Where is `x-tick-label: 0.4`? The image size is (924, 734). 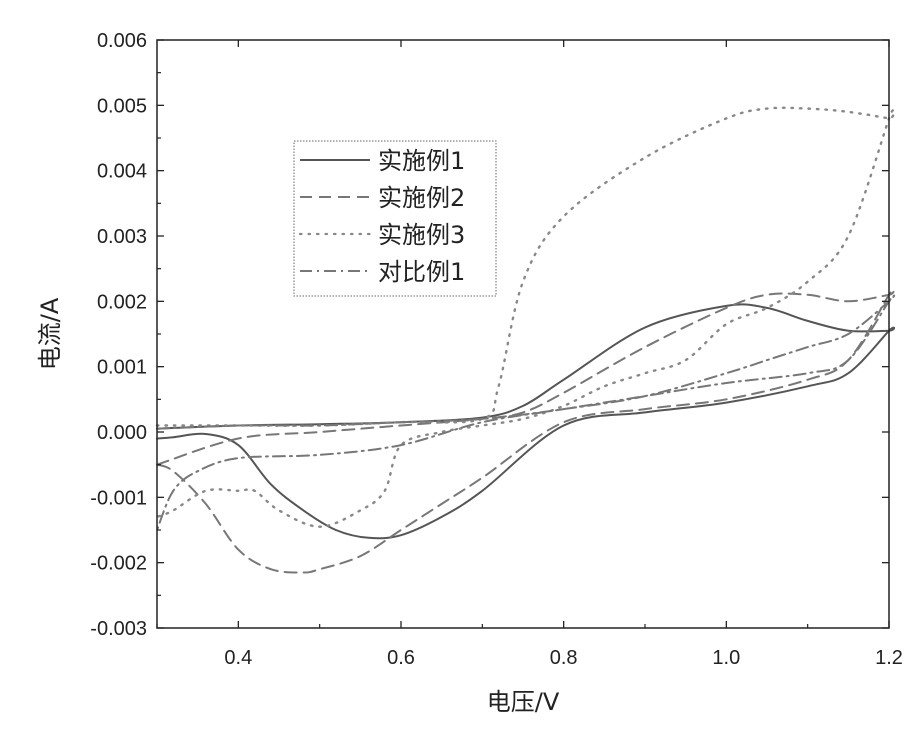 x-tick-label: 0.4 is located at coordinates (238, 658).